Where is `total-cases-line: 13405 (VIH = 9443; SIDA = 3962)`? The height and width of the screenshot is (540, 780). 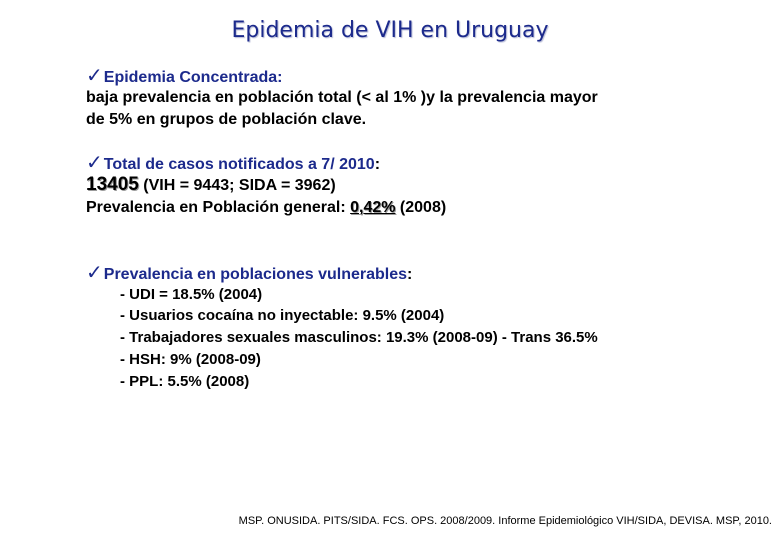
total-cases-line: 13405 (VIH = 9443; SIDA = 3962) is located at coordinates (211, 185).